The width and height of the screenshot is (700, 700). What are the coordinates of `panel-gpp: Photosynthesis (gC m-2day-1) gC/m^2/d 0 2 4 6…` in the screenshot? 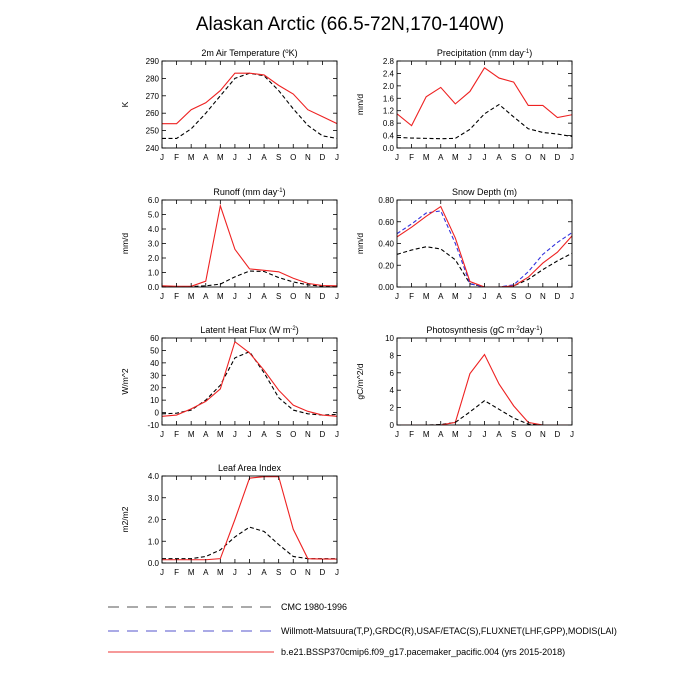 It's located at (464, 382).